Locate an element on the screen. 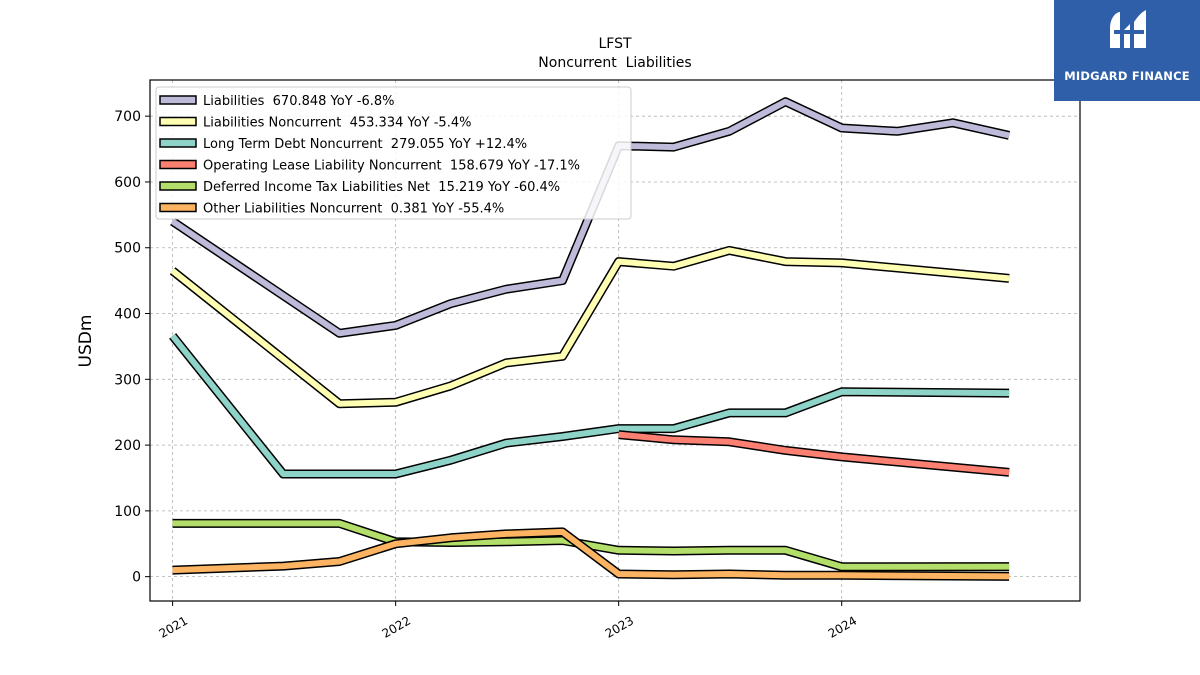 Image resolution: width=1200 pixels, height=675 pixels. x-tick-label: 2023 is located at coordinates (619, 626).